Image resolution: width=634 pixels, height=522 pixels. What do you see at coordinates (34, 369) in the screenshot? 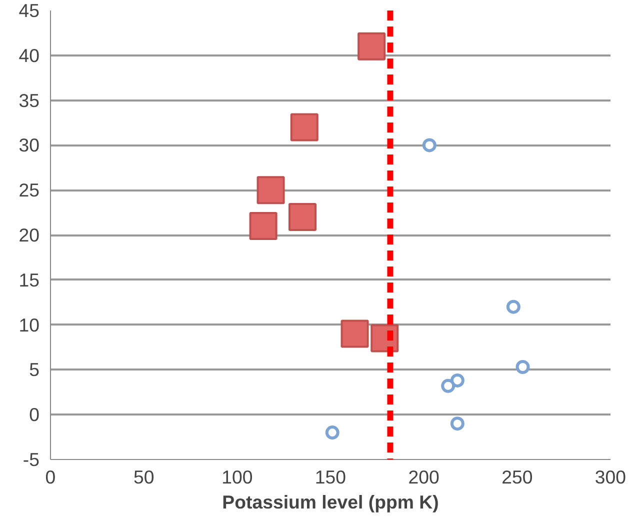
I see `y-tick-label: 5` at bounding box center [34, 369].